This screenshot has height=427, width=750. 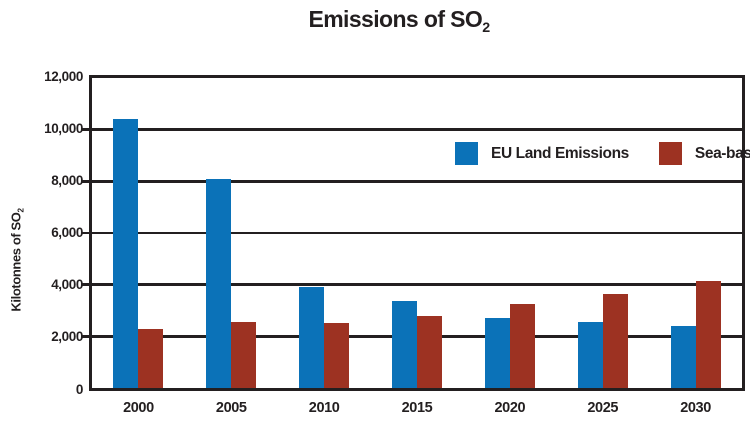 What do you see at coordinates (63, 128) in the screenshot?
I see `y-tick-label: 10,000` at bounding box center [63, 128].